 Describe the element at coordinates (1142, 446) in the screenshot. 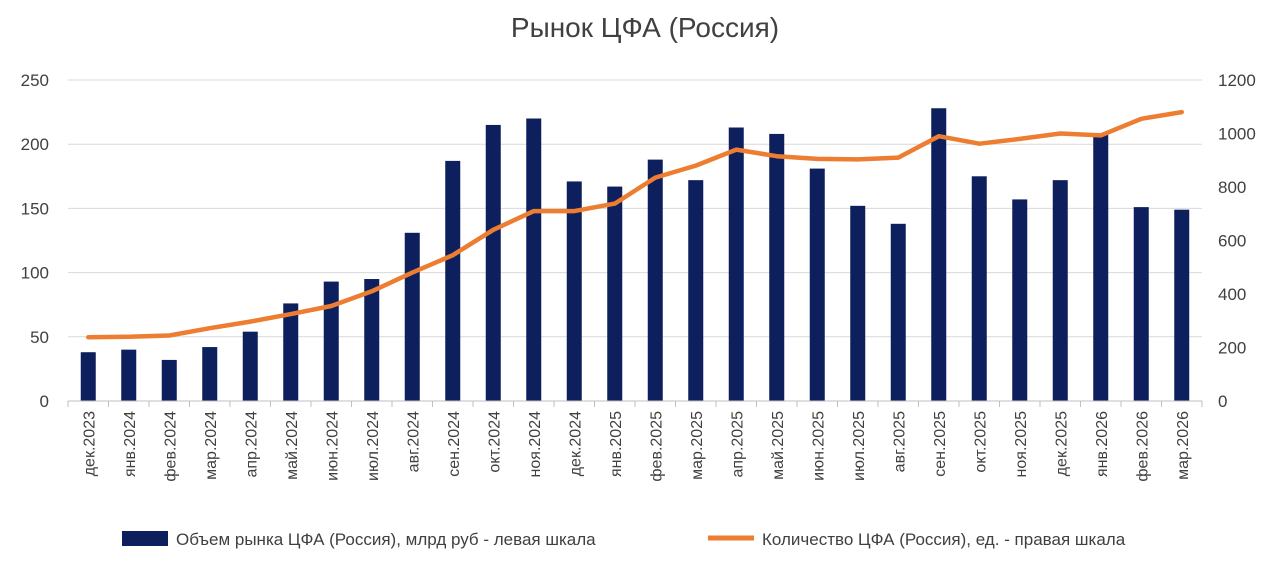

I see `x-tick-label: фев.2026` at that location.